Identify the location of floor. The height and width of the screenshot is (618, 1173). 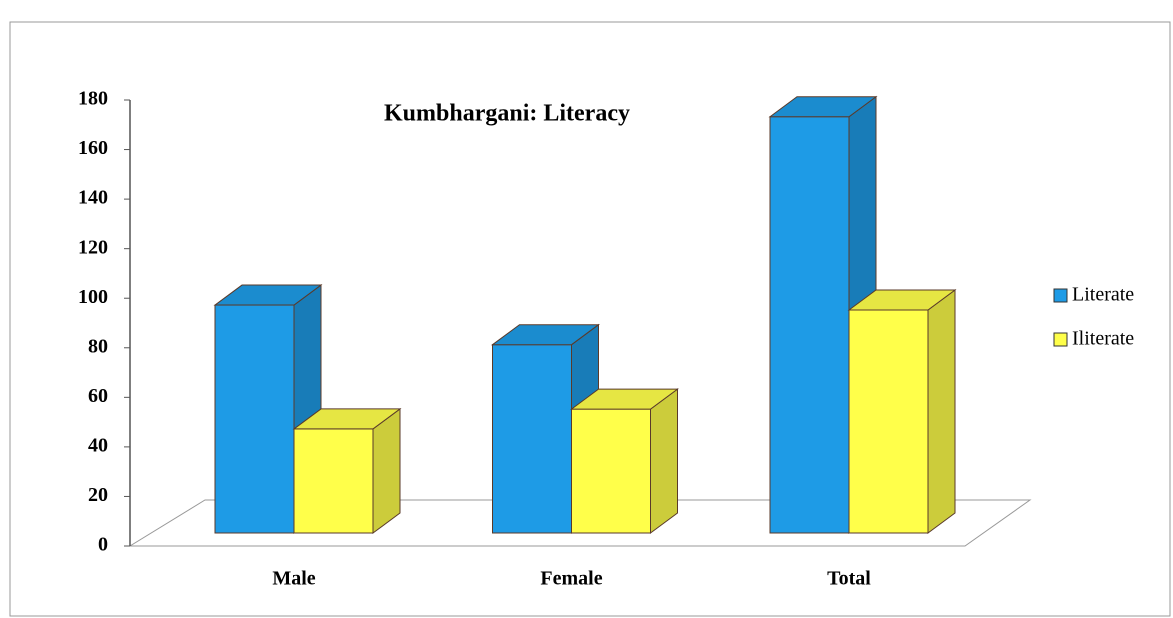
(580, 523).